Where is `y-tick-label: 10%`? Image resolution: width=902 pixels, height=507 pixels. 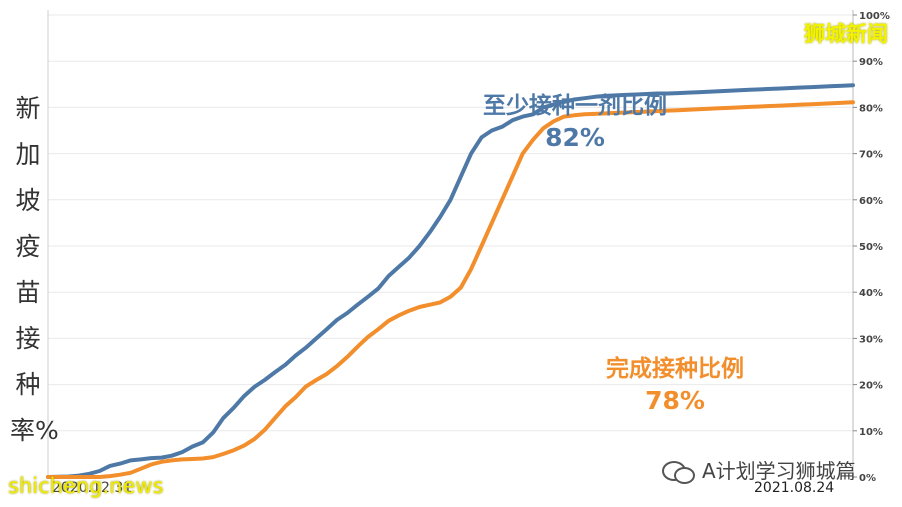 y-tick-label: 10% is located at coordinates (871, 432).